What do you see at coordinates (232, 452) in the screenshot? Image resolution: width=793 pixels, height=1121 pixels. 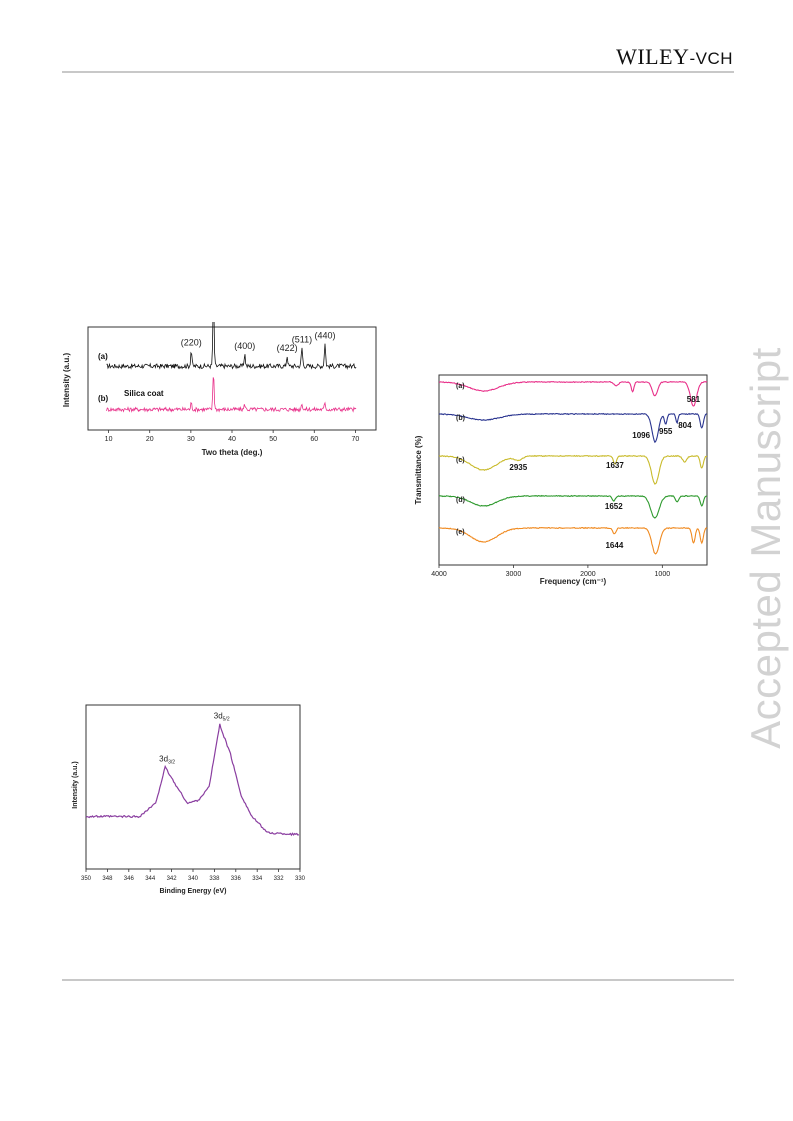 I see `xrd-xlabel: Two theta (deg.)` at bounding box center [232, 452].